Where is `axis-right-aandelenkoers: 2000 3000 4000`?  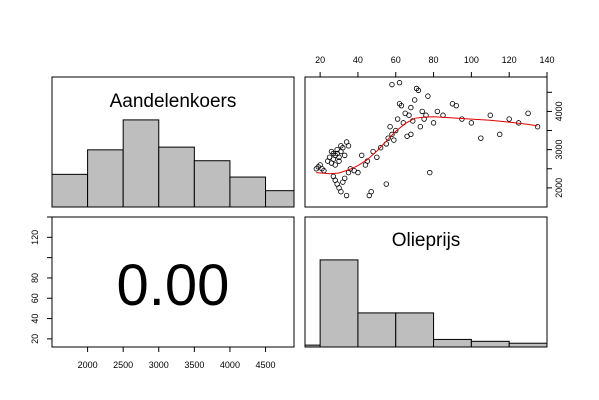
axis-right-aandelenkoers: 2000 3000 4000 is located at coordinates (555, 144).